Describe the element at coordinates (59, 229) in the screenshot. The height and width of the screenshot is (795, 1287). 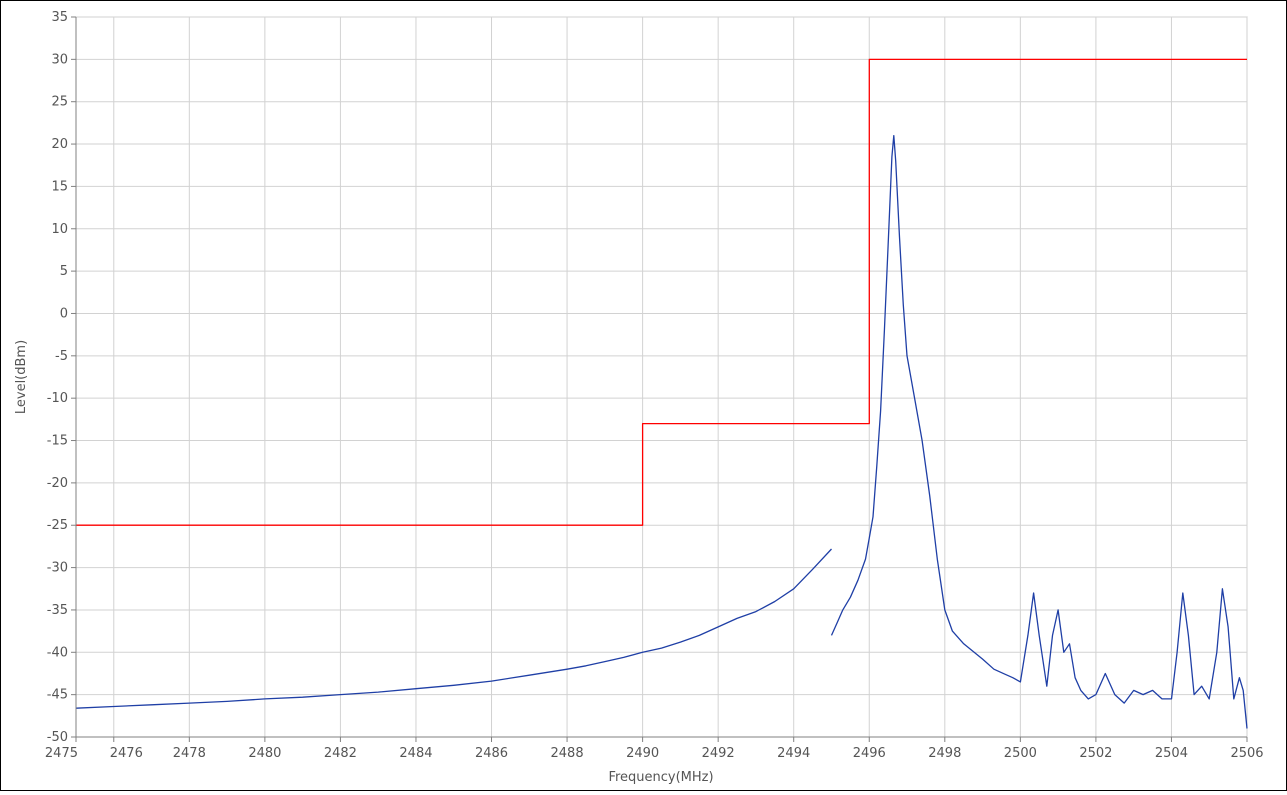
I see `y-tick-label: 10` at that location.